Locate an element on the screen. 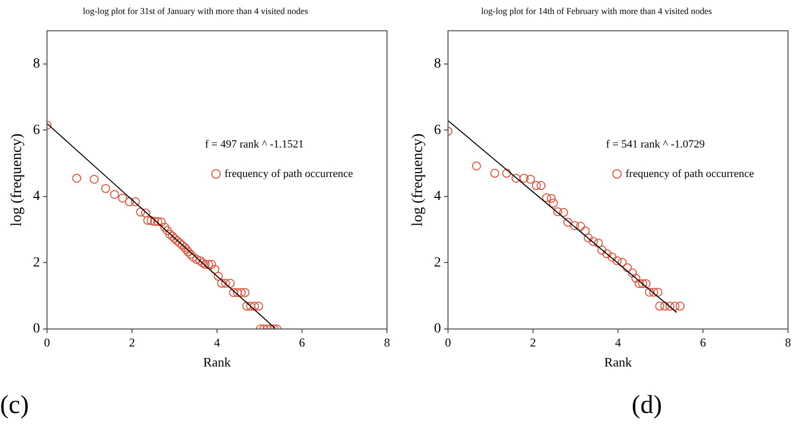  text: (c) is located at coordinates (15, 405).